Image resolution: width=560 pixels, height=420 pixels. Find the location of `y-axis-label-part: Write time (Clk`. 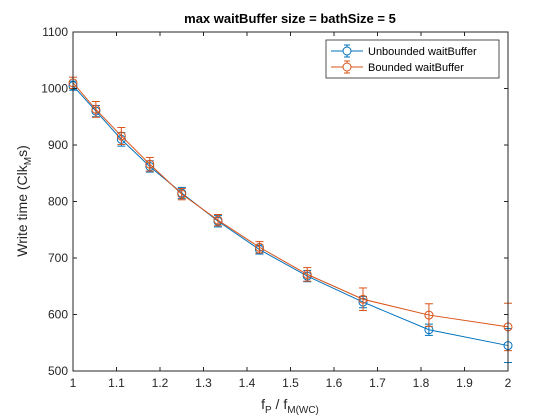

y-axis-label-part: Write time (Clk is located at coordinates (22, 210).